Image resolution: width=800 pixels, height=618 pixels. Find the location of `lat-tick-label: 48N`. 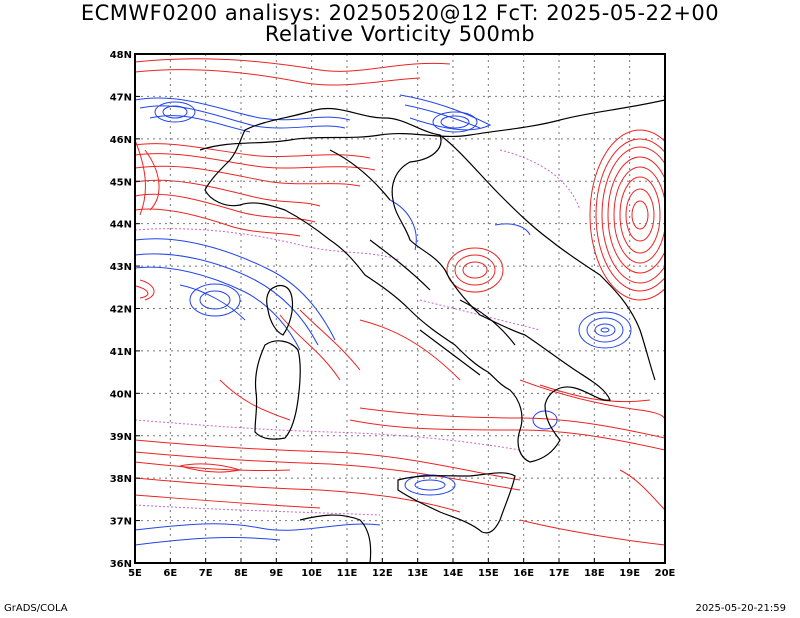

lat-tick-label: 48N is located at coordinates (121, 55).